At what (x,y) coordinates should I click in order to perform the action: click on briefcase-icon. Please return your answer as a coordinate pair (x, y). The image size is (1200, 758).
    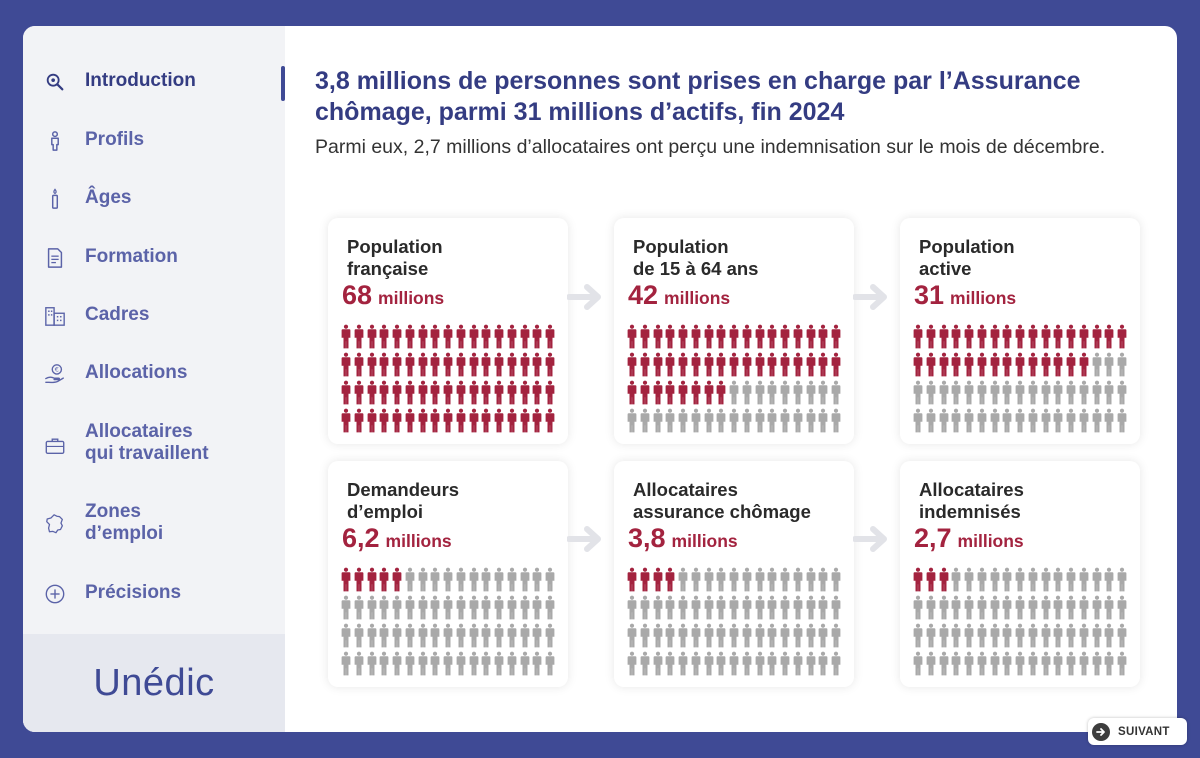
    Looking at the image, I should click on (55, 446).